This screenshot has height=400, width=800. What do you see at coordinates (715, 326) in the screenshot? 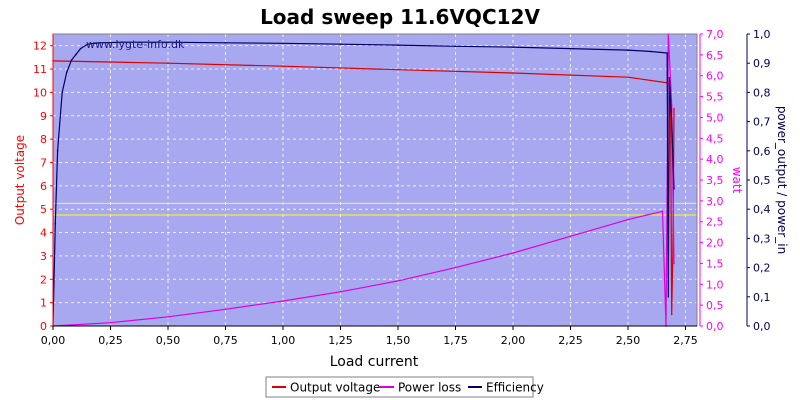
I see `y-right-watt-tick-label: 0,0` at bounding box center [715, 326].